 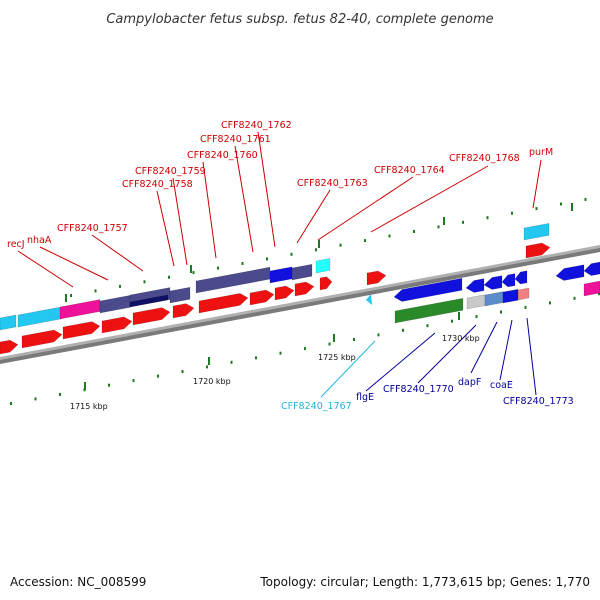 I want to click on gene-label-coae: coaE, so click(x=501, y=385).